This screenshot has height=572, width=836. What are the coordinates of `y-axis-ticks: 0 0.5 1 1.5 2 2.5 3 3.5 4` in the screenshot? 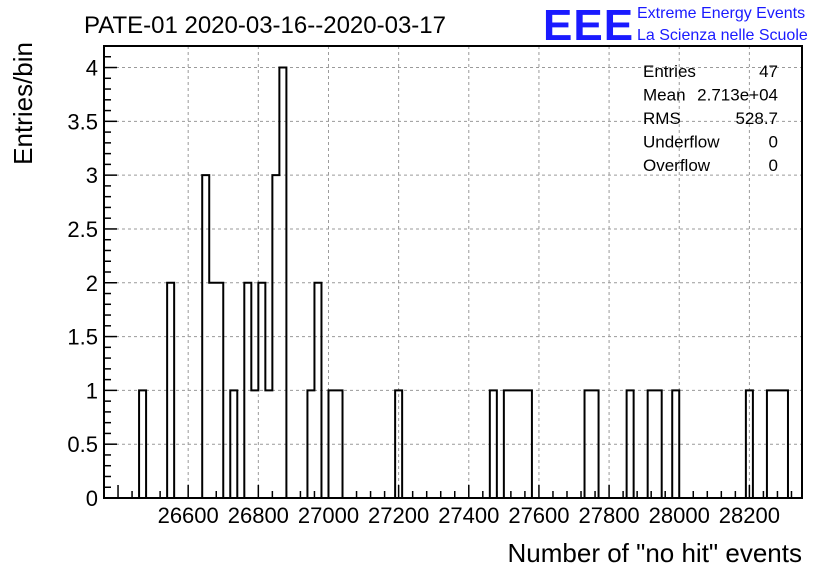 It's located at (92, 278).